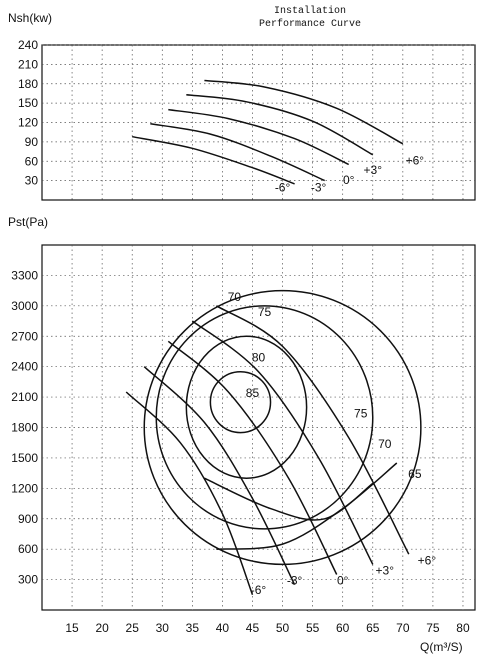 Image resolution: width=499 pixels, height=667 pixels. I want to click on pressure-y-tick: 300, so click(28, 580).